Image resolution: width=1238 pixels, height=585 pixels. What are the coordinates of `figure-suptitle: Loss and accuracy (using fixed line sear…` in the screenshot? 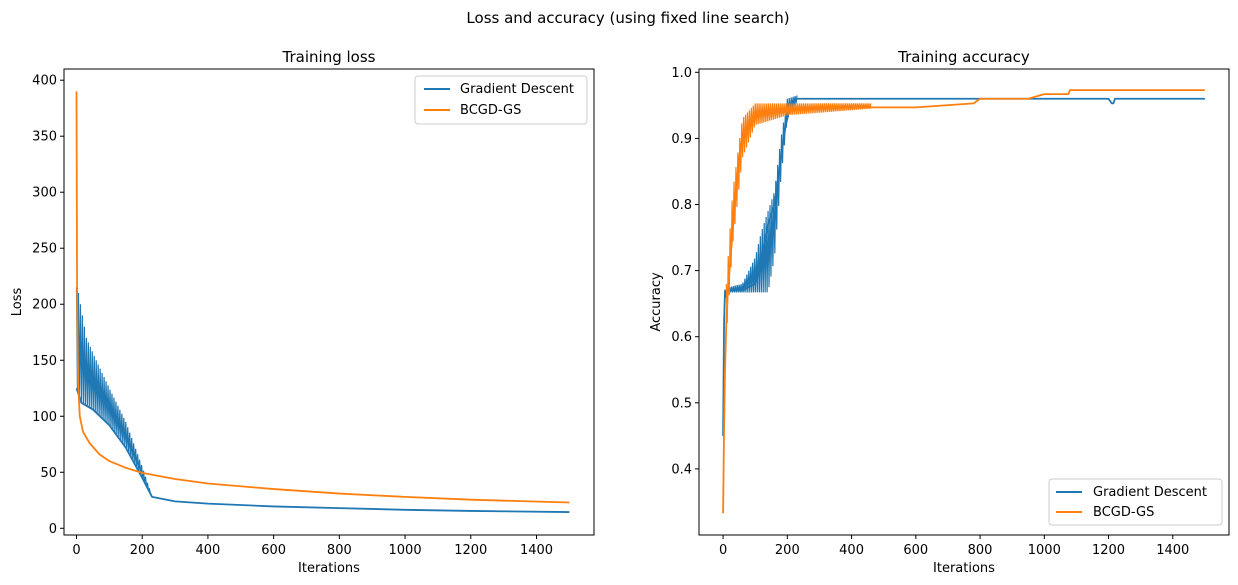 It's located at (627, 18).